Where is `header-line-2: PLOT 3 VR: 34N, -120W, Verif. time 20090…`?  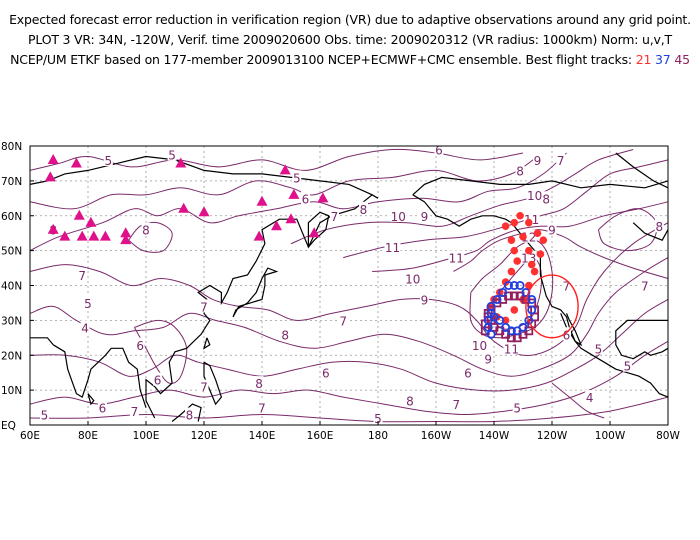 header-line-2: PLOT 3 VR: 34N, -120W, Verif. time 20090… is located at coordinates (350, 39).